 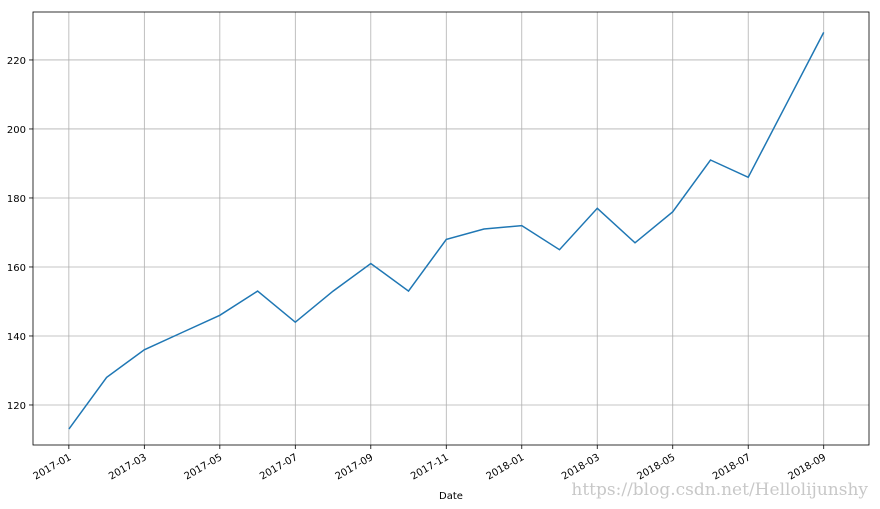 What do you see at coordinates (16, 268) in the screenshot?
I see `y-tick-label: 160` at bounding box center [16, 268].